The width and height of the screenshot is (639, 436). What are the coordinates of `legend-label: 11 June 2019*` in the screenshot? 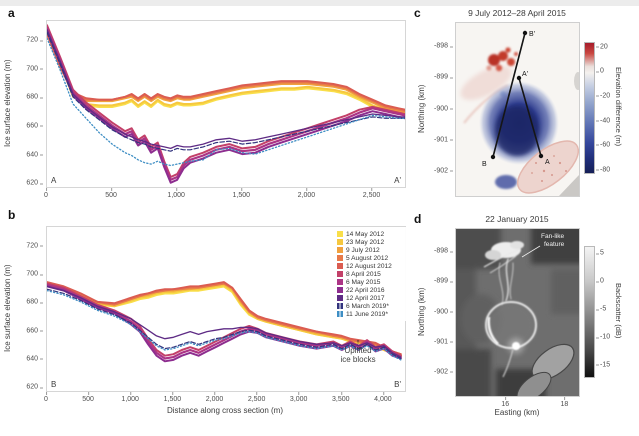 It's located at (367, 314).